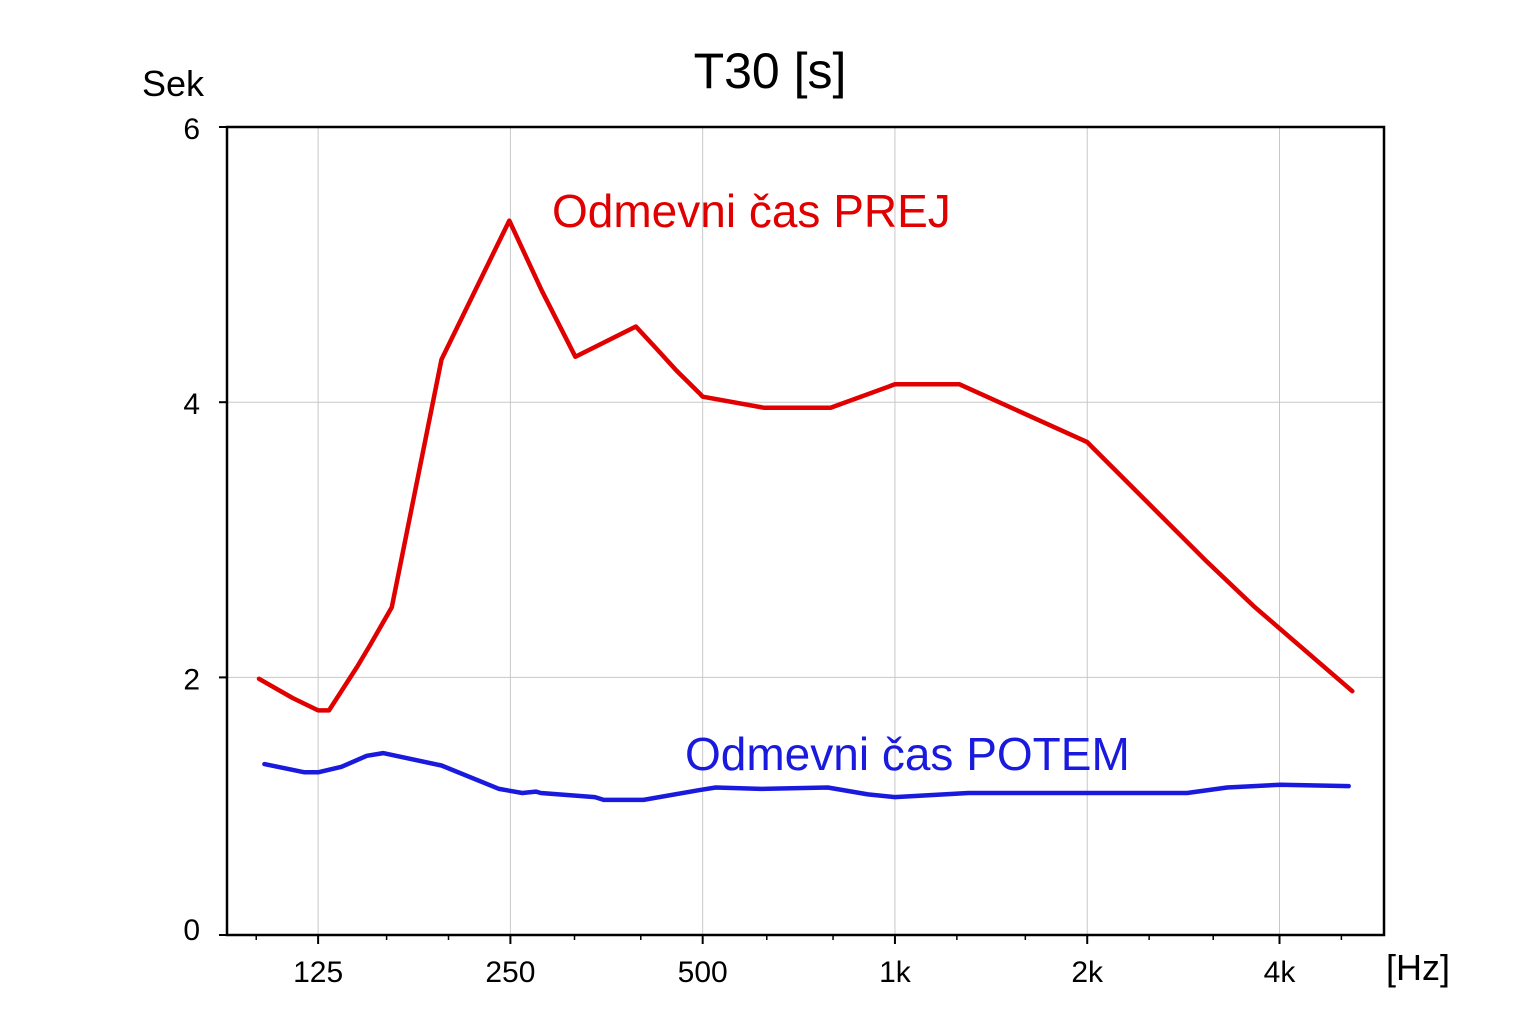 Image resolution: width=1536 pixels, height=1024 pixels. What do you see at coordinates (895, 972) in the screenshot?
I see `x-tick-label: 1k` at bounding box center [895, 972].